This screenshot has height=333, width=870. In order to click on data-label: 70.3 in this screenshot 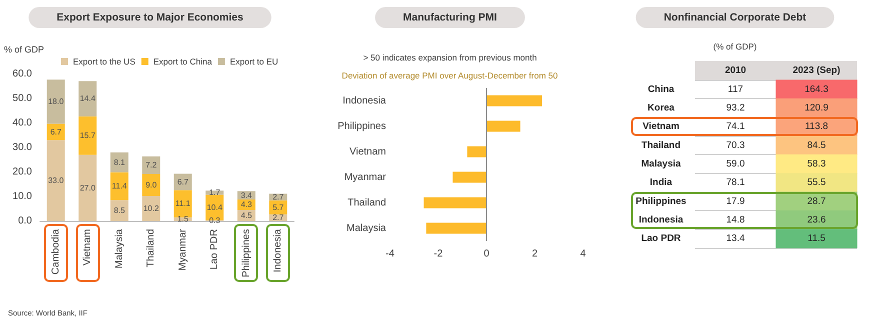, I will do `click(735, 145)`.